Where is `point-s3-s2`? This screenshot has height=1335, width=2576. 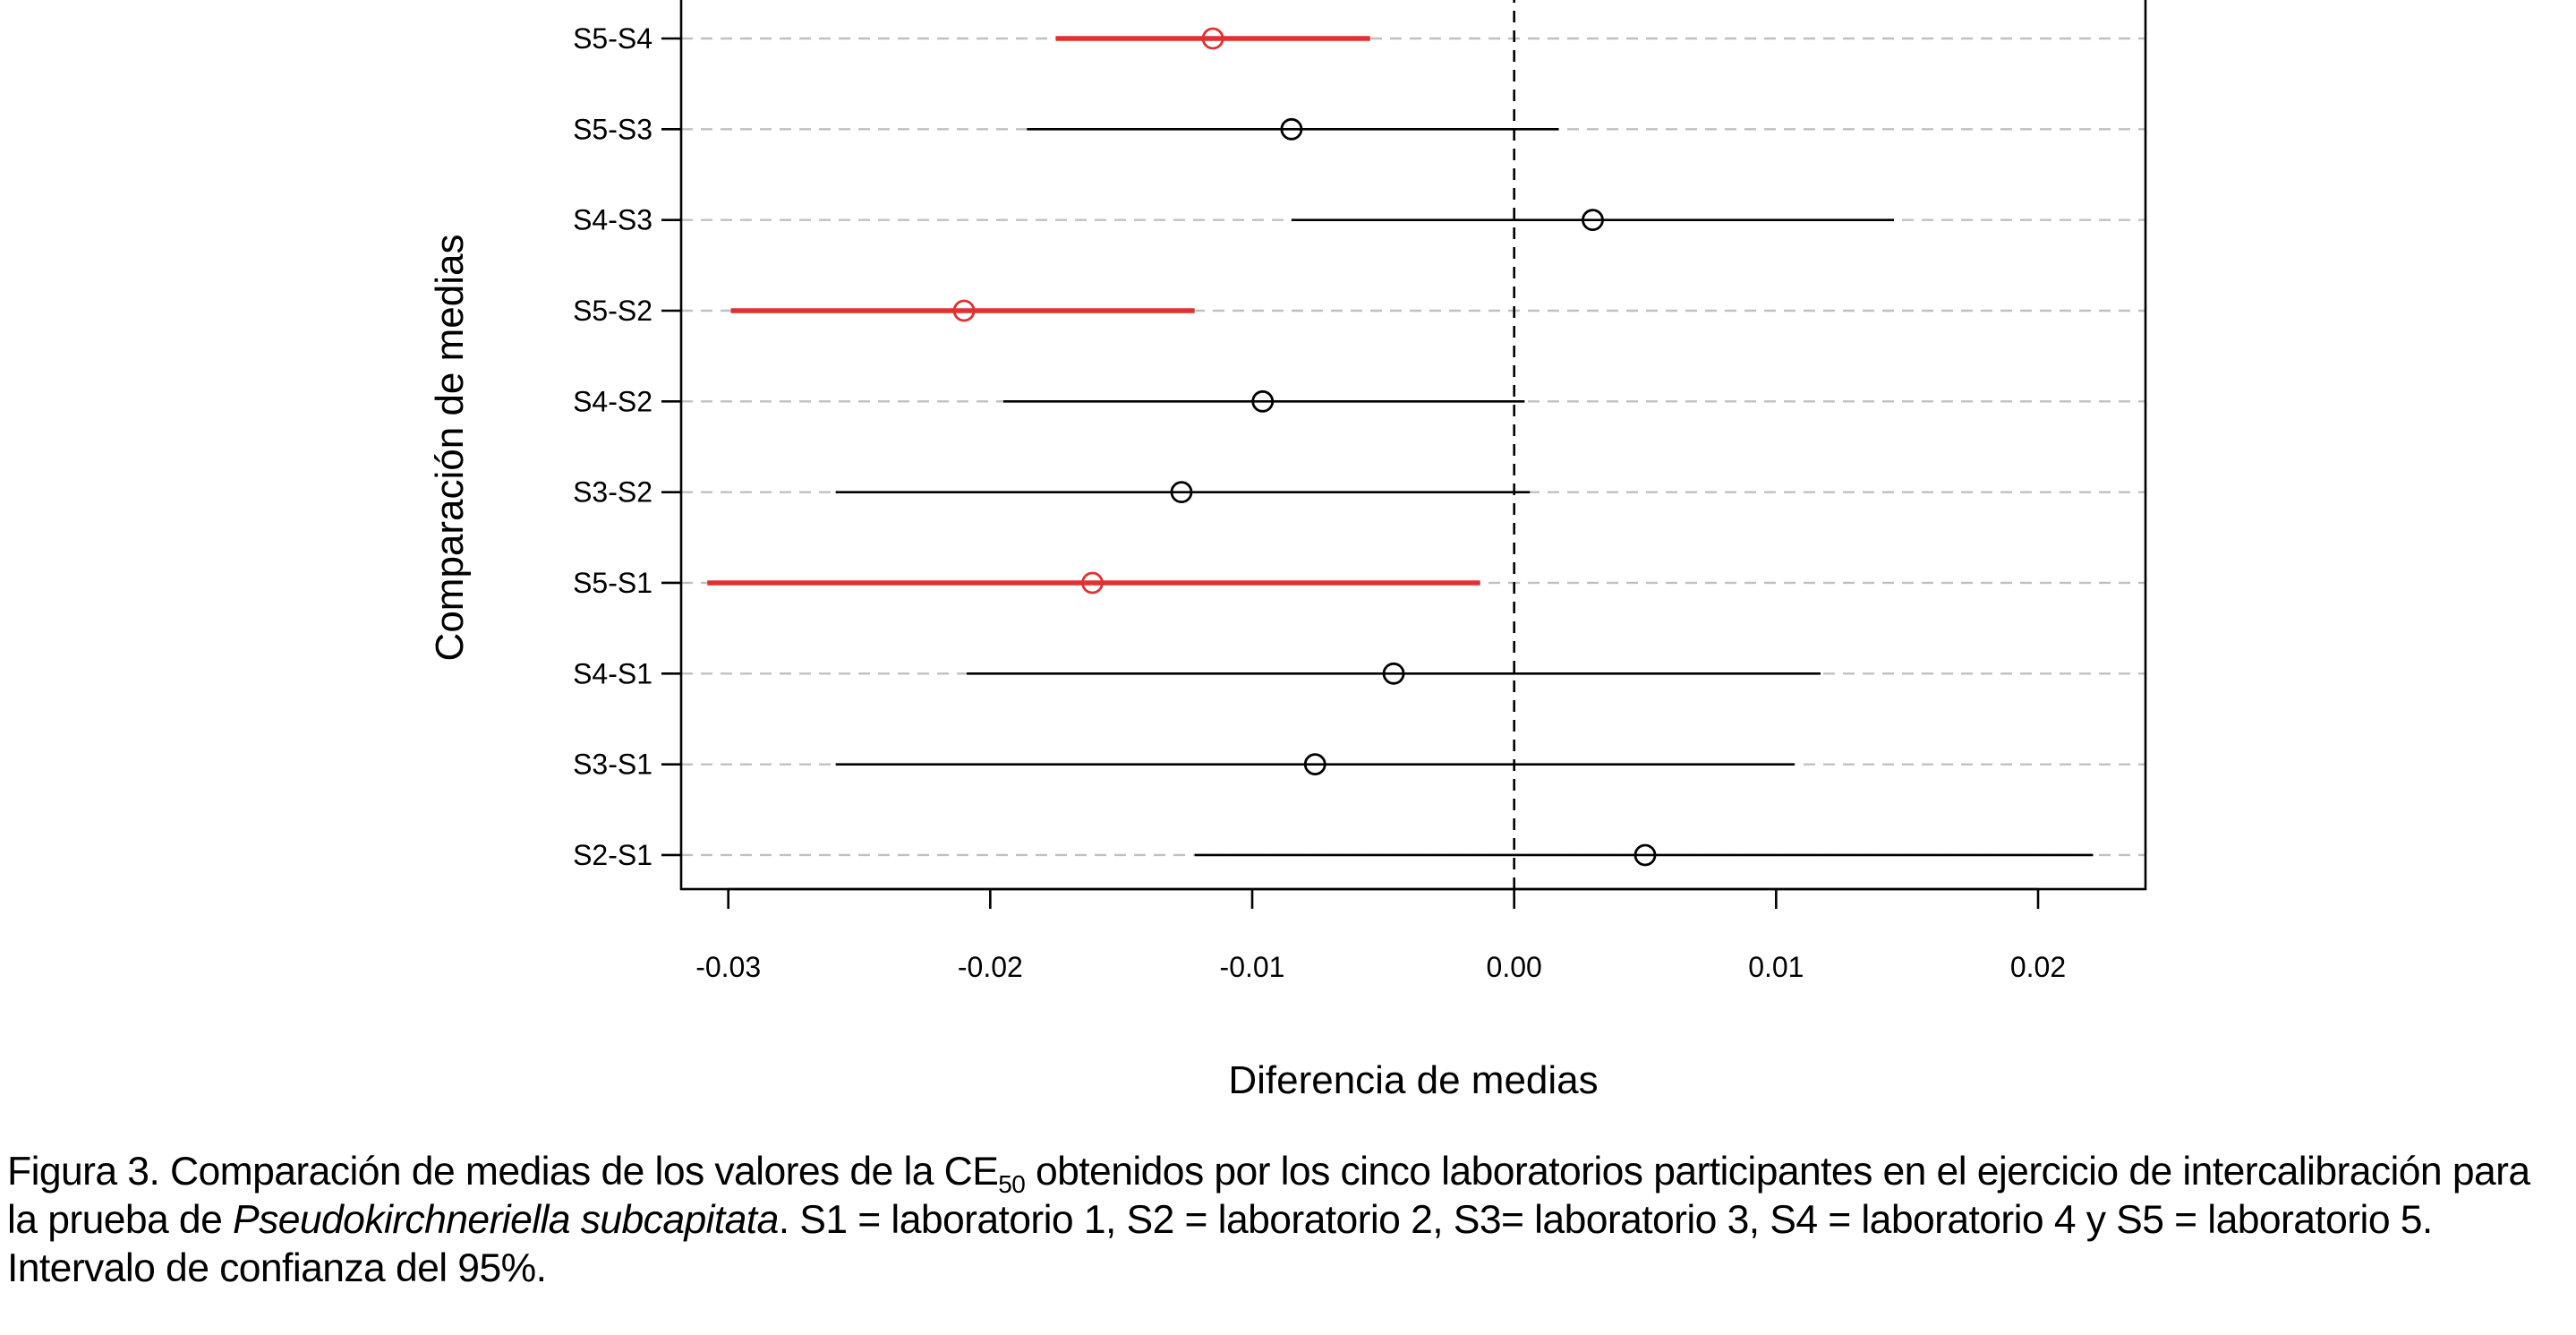 point-s3-s2 is located at coordinates (1181, 492).